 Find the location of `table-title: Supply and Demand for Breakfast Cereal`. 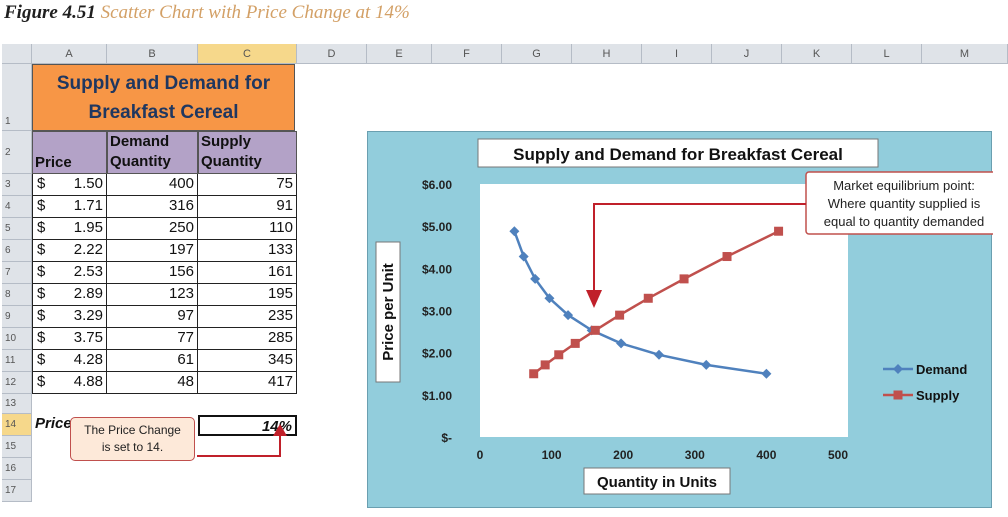

table-title: Supply and Demand for Breakfast Cereal is located at coordinates (163, 97).